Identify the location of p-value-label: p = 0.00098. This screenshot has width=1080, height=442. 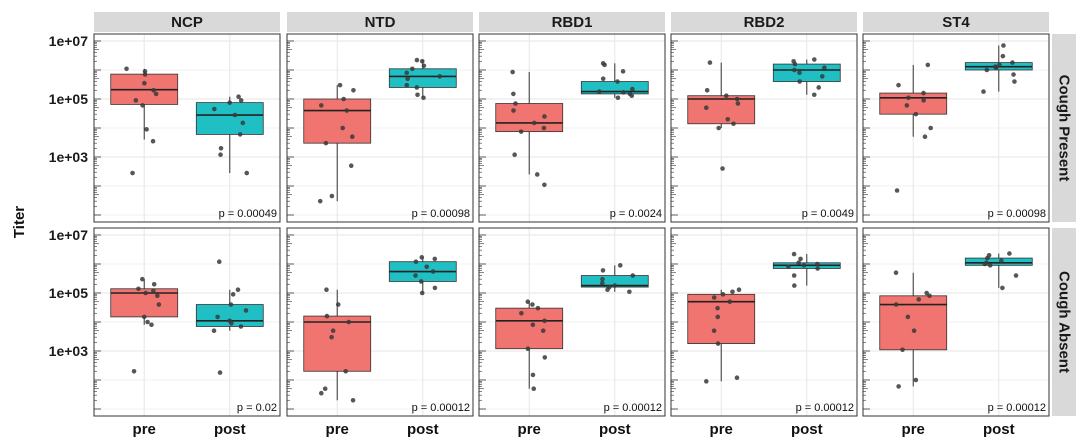
(441, 214).